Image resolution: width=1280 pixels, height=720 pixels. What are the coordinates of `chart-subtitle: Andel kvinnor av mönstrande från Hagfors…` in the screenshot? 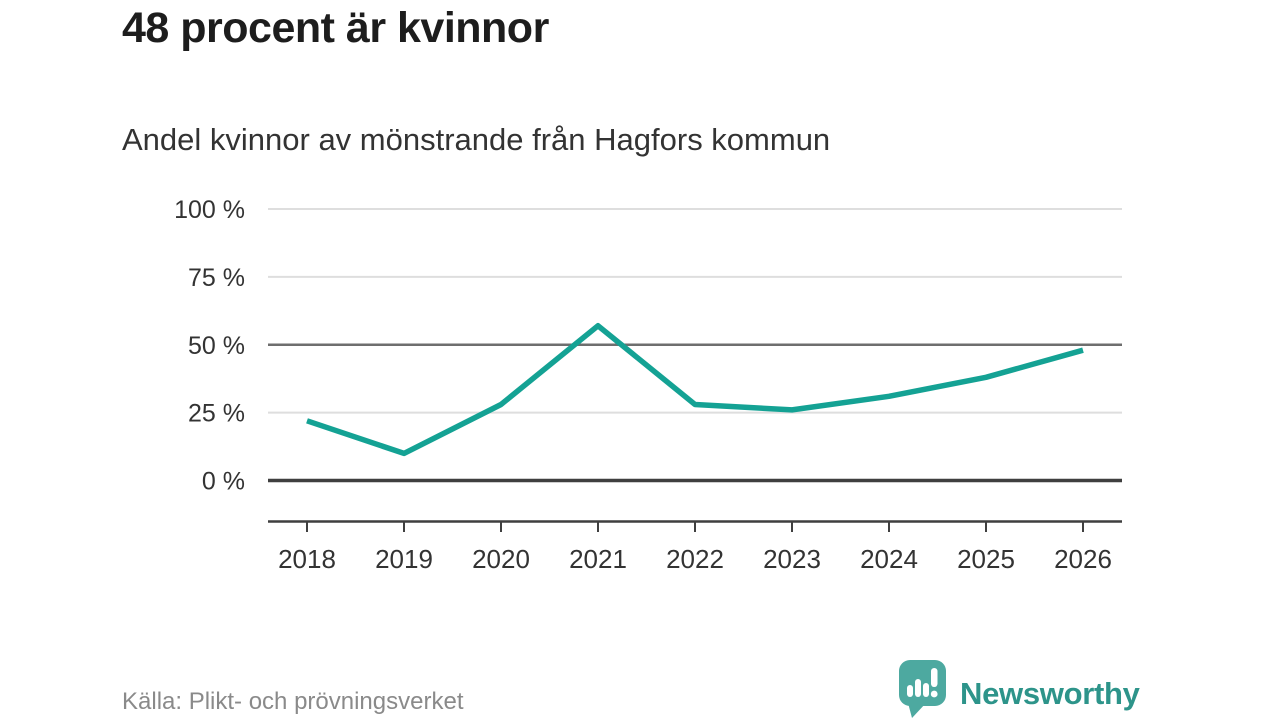 It's located at (476, 139).